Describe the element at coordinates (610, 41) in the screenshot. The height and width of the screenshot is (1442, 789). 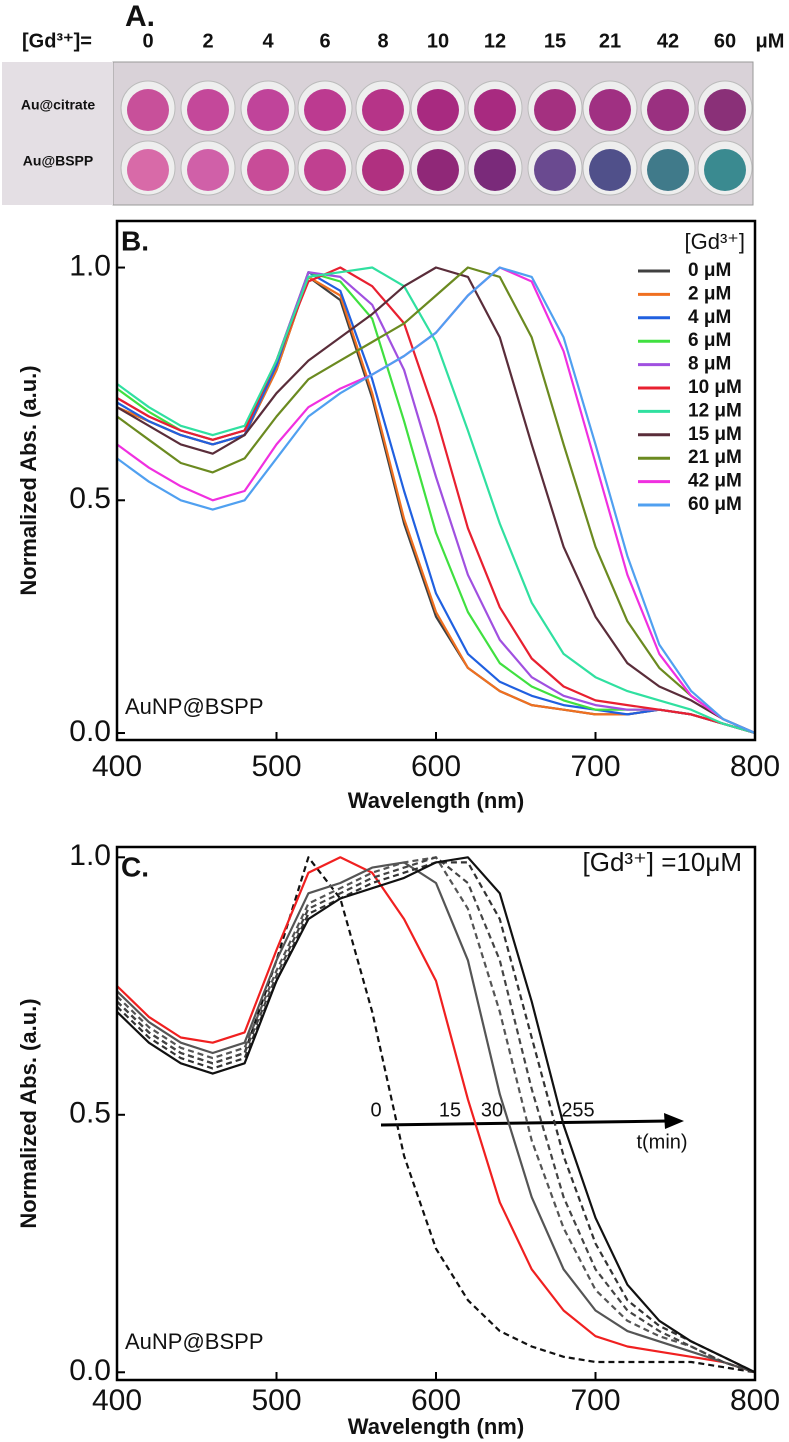
I see `conc-label: 21` at that location.